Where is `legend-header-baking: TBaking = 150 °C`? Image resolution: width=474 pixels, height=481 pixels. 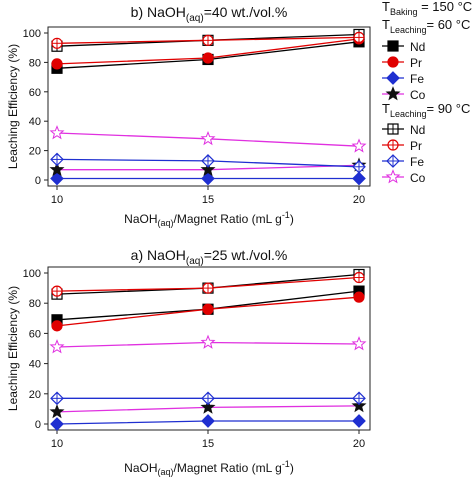 legend-header-baking: TBaking = 150 °C is located at coordinates (427, 8).